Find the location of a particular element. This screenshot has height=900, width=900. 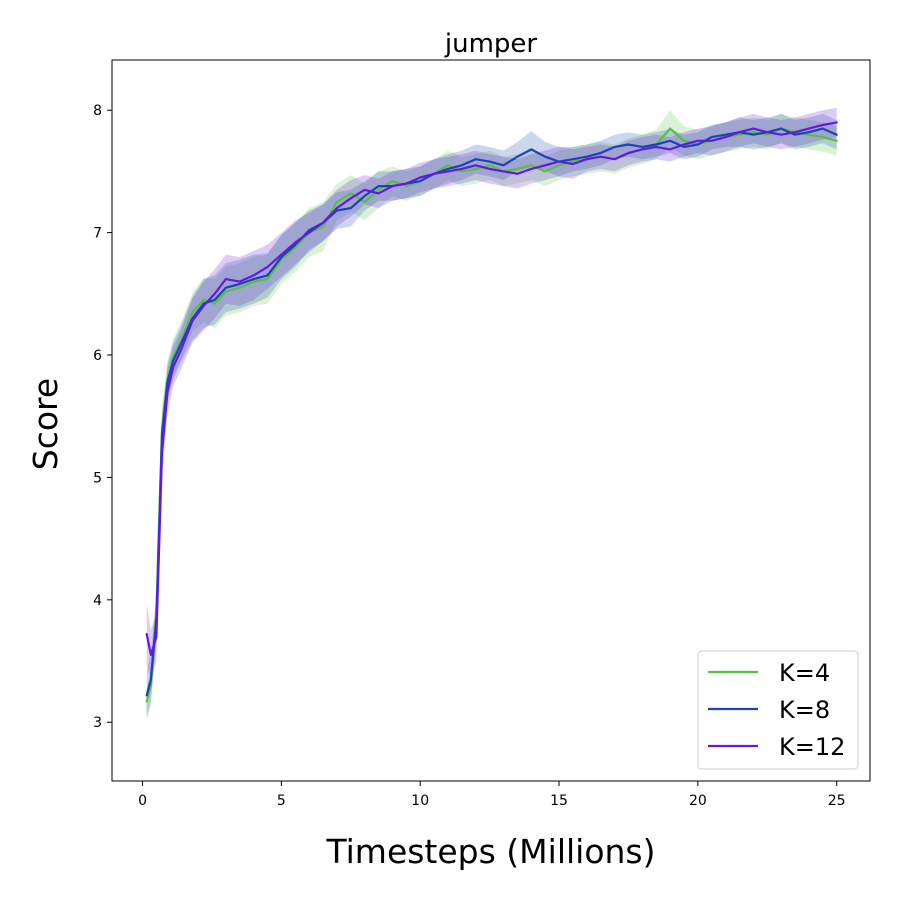

y-tick-label: 8 is located at coordinates (97, 111).